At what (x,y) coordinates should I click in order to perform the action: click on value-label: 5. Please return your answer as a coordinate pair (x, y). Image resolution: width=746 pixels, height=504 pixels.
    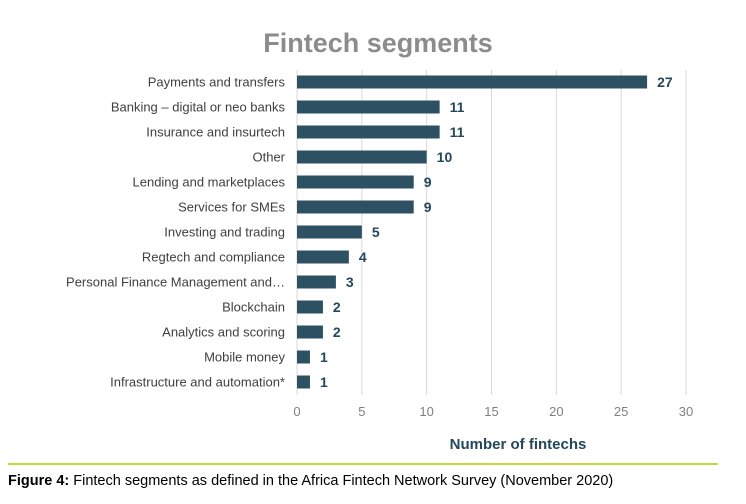
    Looking at the image, I should click on (376, 232).